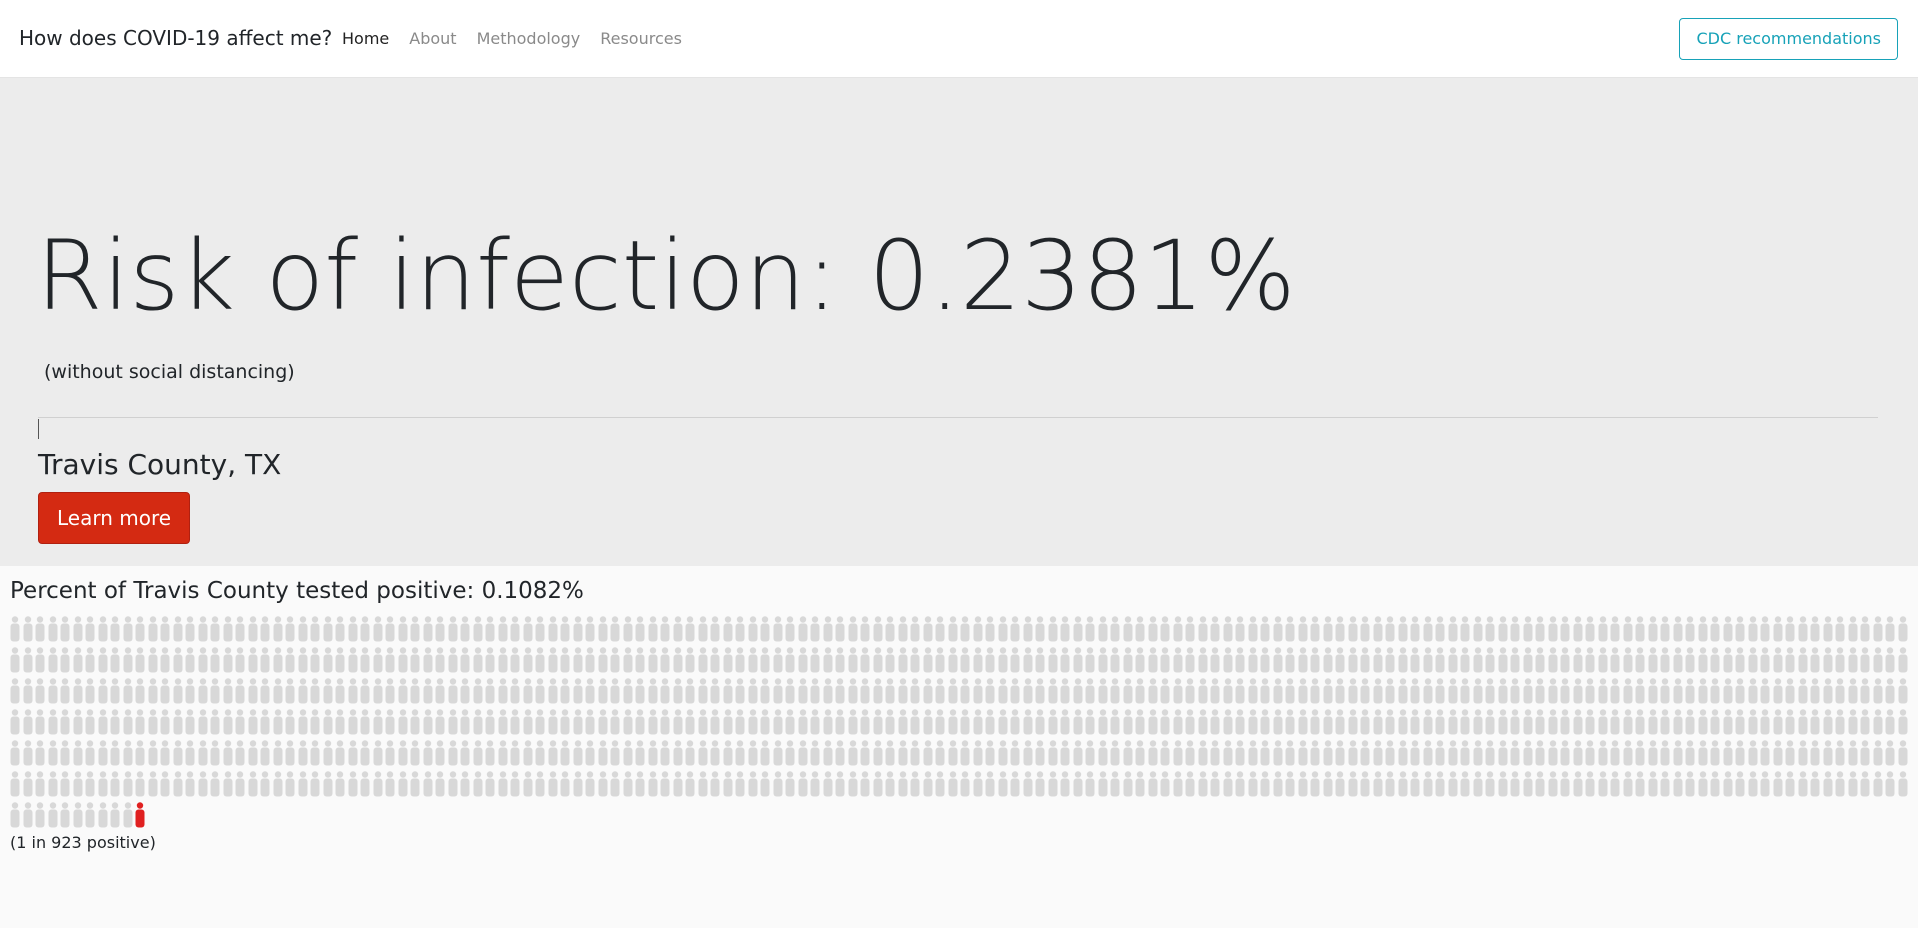 The height and width of the screenshot is (928, 1918). What do you see at coordinates (528, 38) in the screenshot?
I see `nav-link: Methodology` at bounding box center [528, 38].